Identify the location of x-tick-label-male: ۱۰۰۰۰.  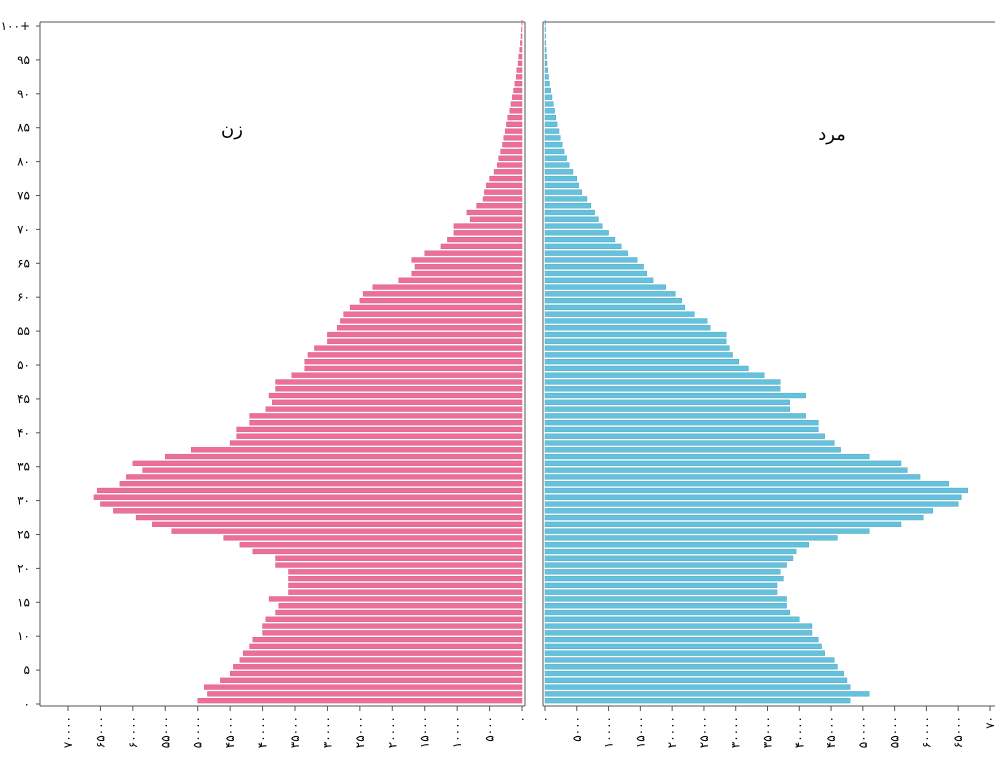
(609, 732).